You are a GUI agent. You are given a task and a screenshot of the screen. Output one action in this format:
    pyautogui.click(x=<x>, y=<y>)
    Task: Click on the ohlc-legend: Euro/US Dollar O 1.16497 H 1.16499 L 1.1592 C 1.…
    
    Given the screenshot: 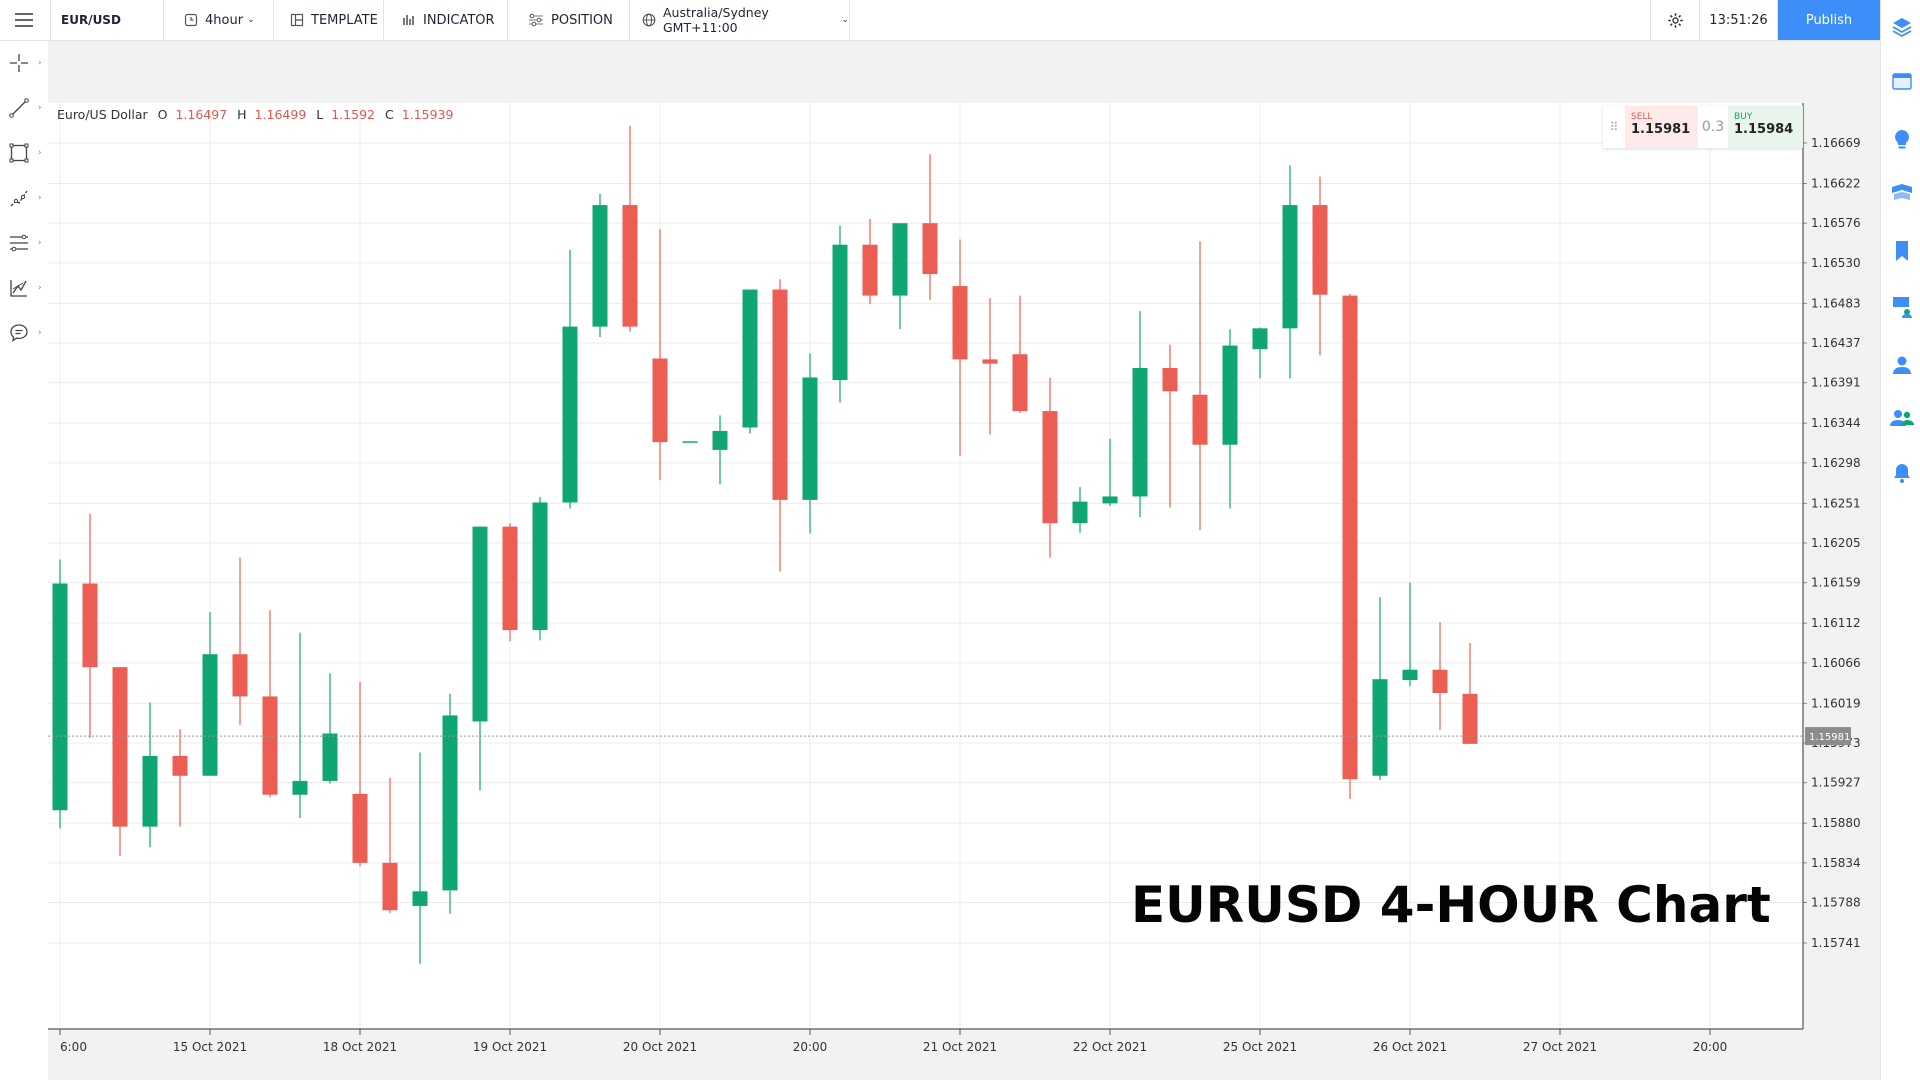 What is the action you would take?
    pyautogui.click(x=255, y=114)
    